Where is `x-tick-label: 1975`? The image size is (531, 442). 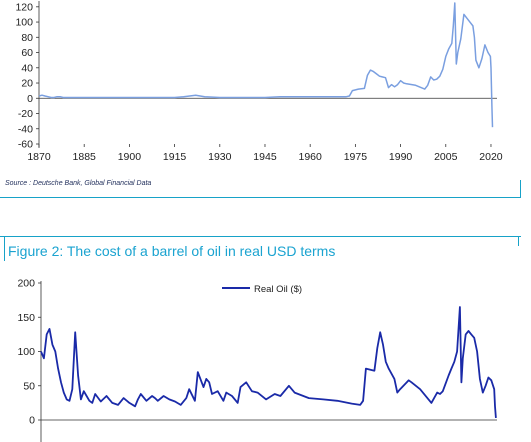 x-tick-label: 1975 is located at coordinates (356, 157).